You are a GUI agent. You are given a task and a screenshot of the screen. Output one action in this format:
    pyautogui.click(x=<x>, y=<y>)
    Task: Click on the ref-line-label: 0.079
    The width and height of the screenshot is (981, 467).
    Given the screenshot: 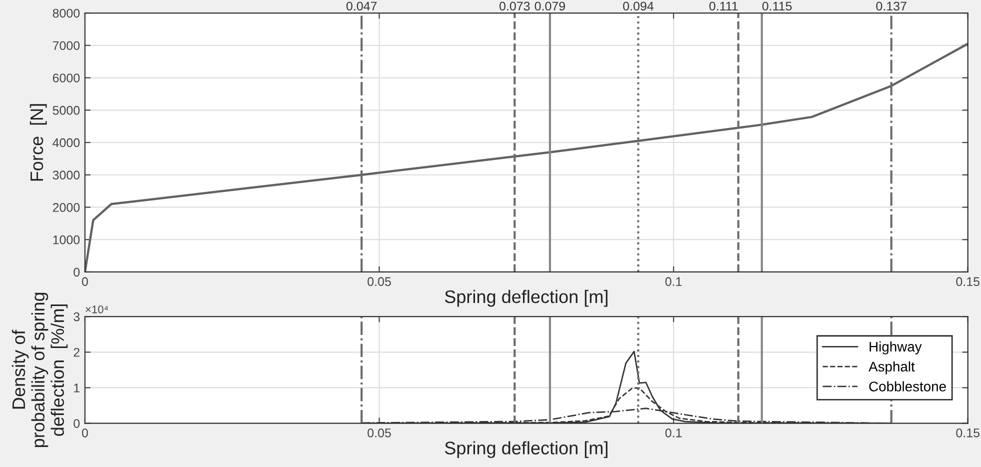 What is the action you would take?
    pyautogui.click(x=549, y=6)
    